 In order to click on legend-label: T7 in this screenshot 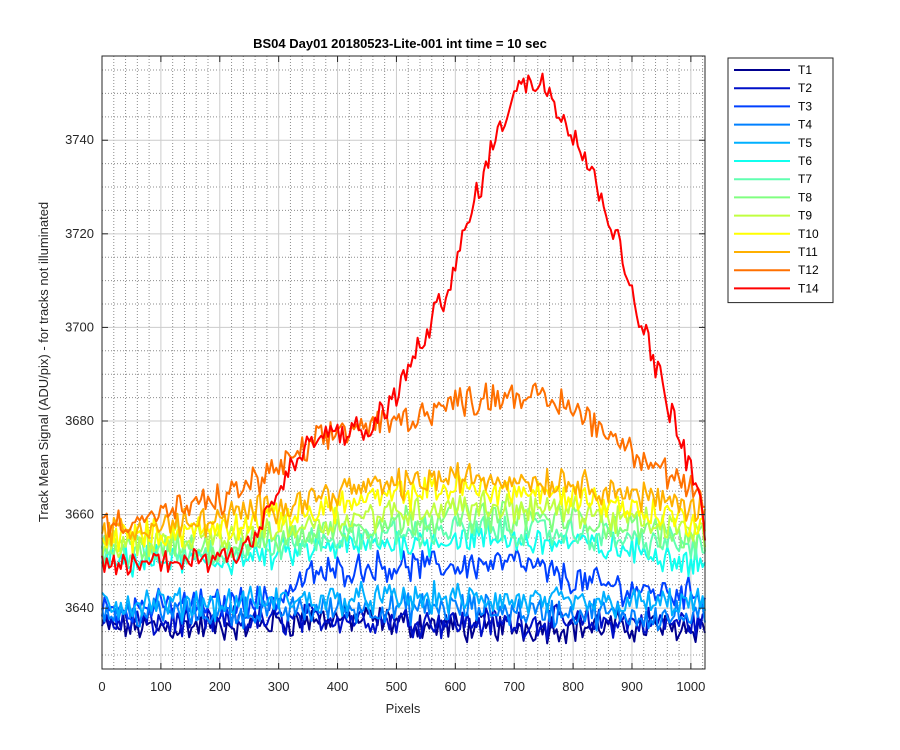, I will do `click(805, 179)`.